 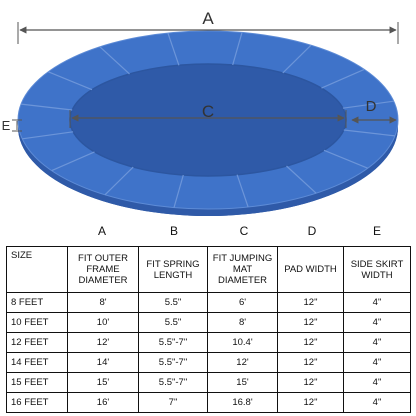 What do you see at coordinates (103, 342) in the screenshot?
I see `cell-outer-frame: 12'` at bounding box center [103, 342].